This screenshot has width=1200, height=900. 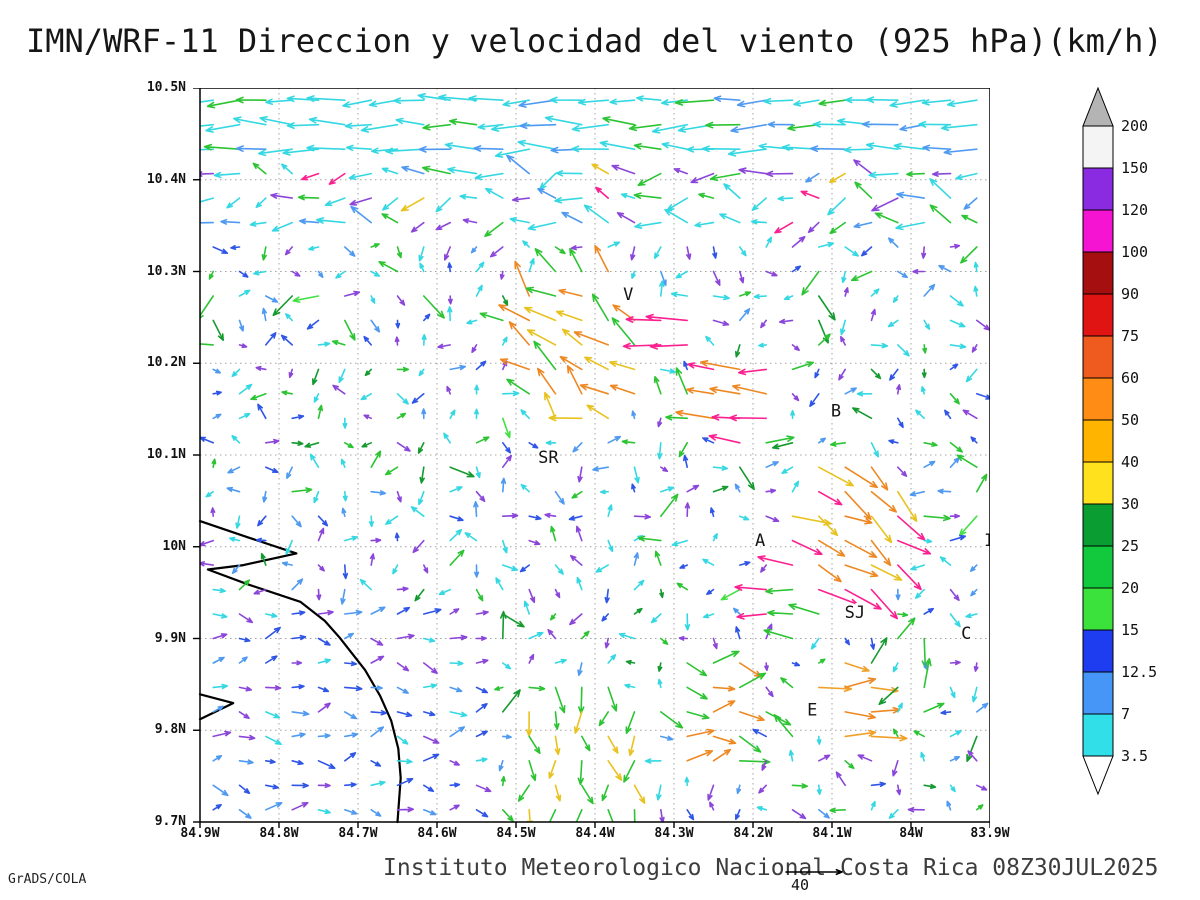 I want to click on reference-vector-arrow, so click(x=819, y=873).